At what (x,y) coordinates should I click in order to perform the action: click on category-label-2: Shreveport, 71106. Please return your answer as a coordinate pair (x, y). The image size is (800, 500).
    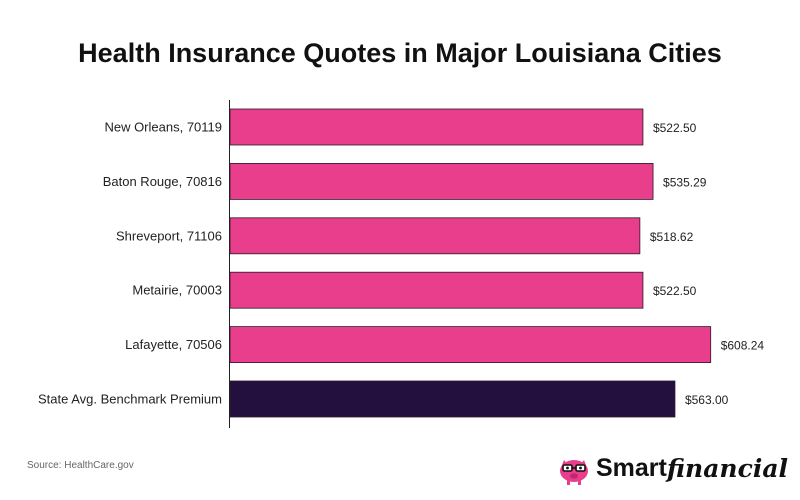
    Looking at the image, I should click on (169, 235).